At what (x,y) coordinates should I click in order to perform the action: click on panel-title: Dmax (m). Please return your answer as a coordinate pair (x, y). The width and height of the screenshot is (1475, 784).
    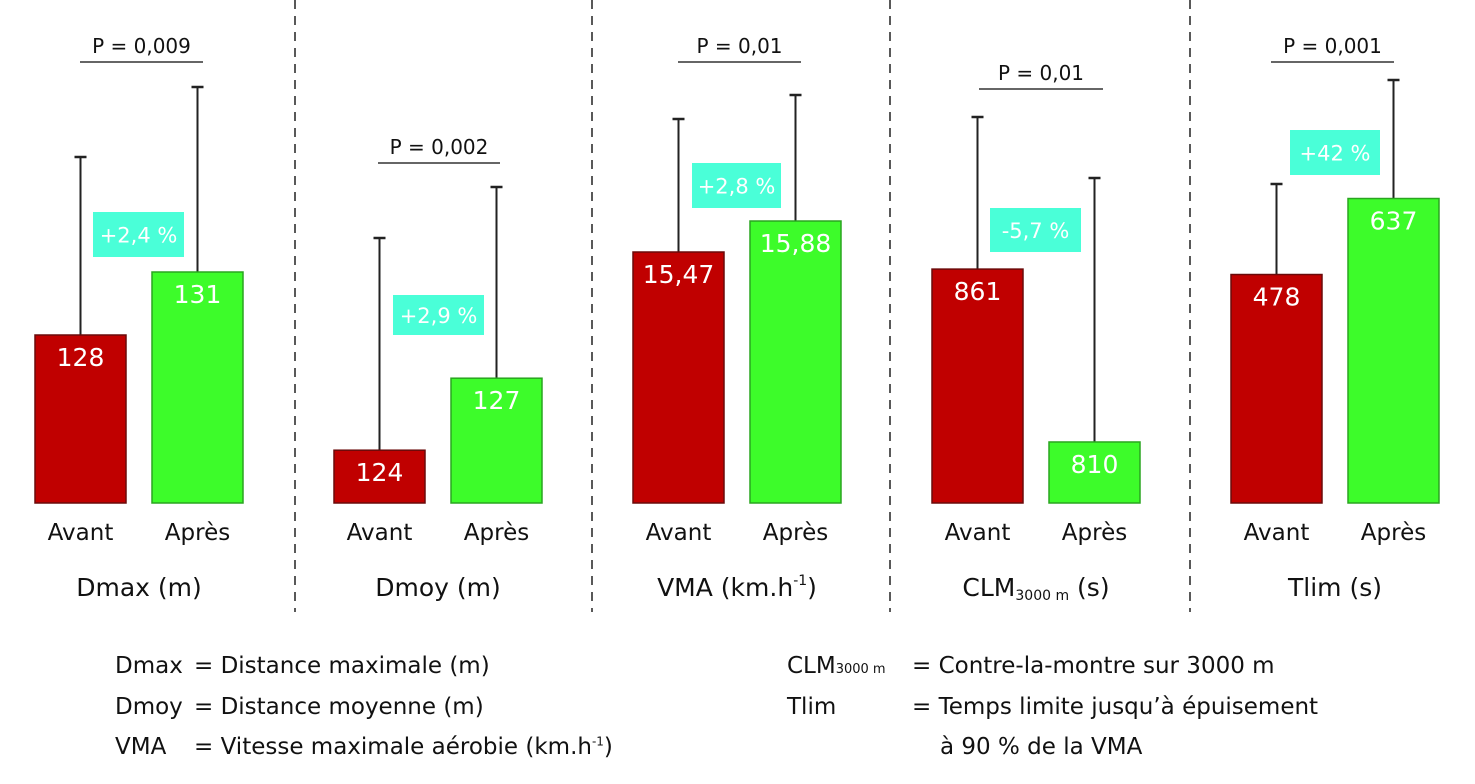
    Looking at the image, I should click on (139, 587).